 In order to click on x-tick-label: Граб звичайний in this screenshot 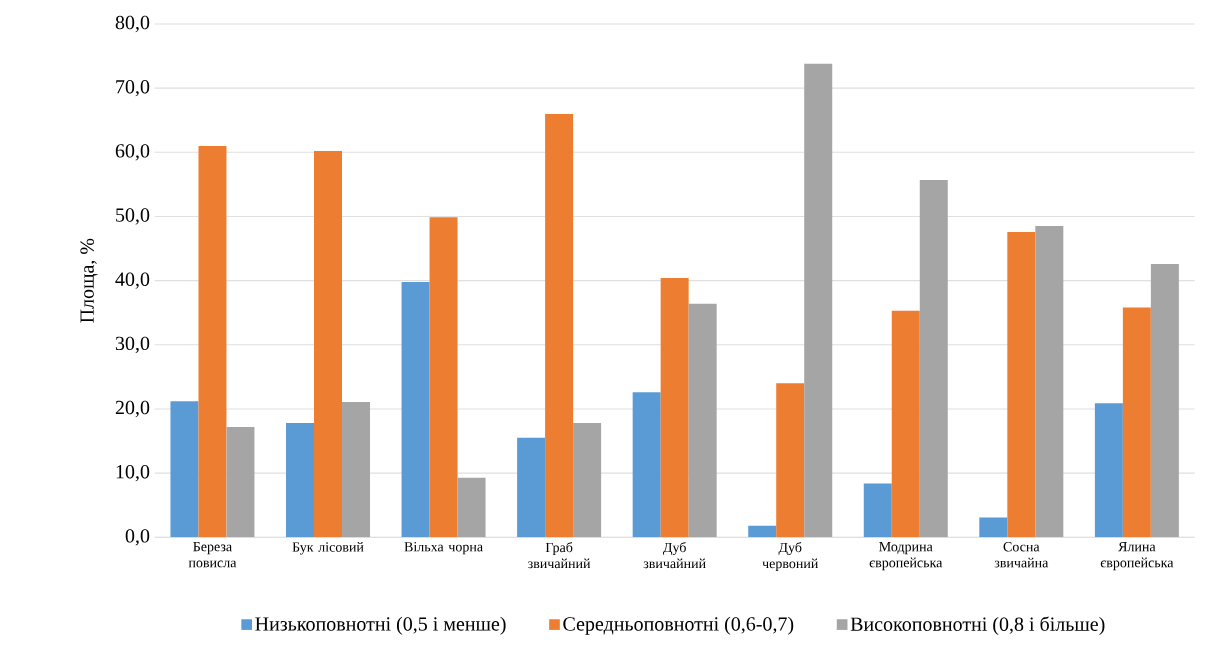, I will do `click(559, 555)`.